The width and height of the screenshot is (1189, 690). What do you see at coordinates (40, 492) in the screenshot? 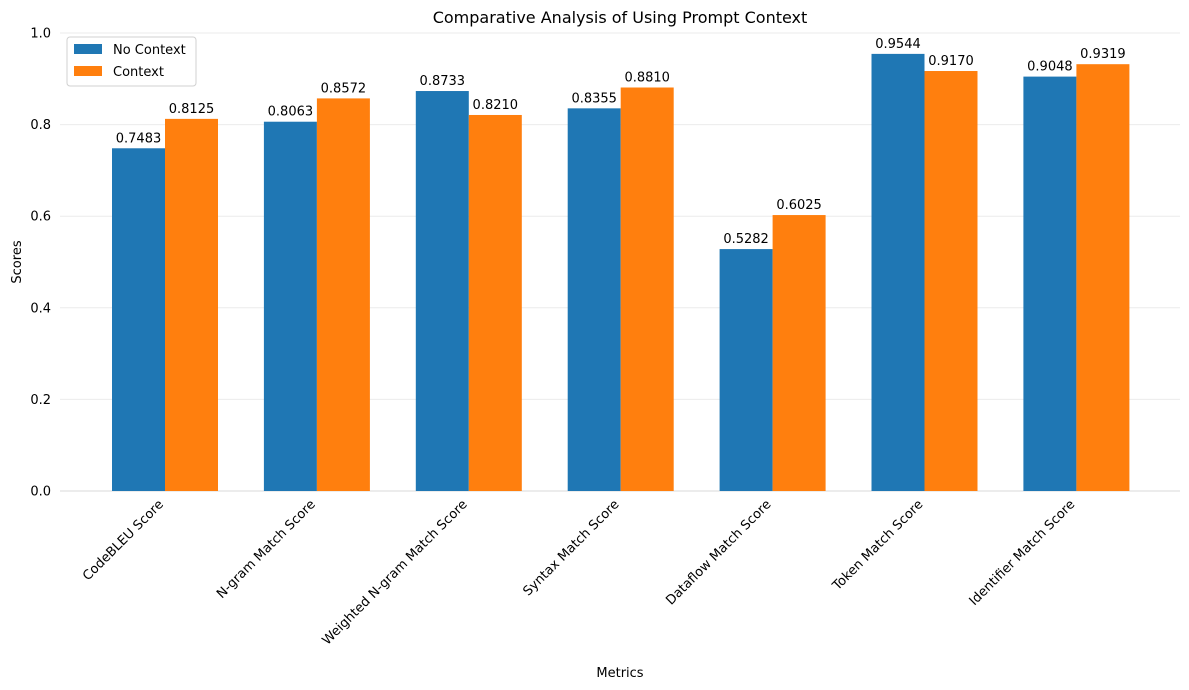
I see `y-tick-label: 0.0` at bounding box center [40, 492].